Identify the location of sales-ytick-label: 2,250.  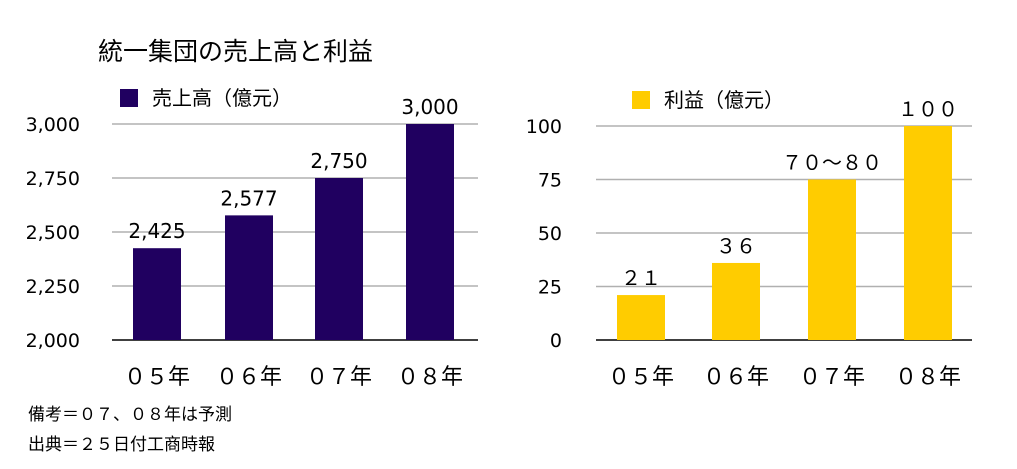
(53, 287).